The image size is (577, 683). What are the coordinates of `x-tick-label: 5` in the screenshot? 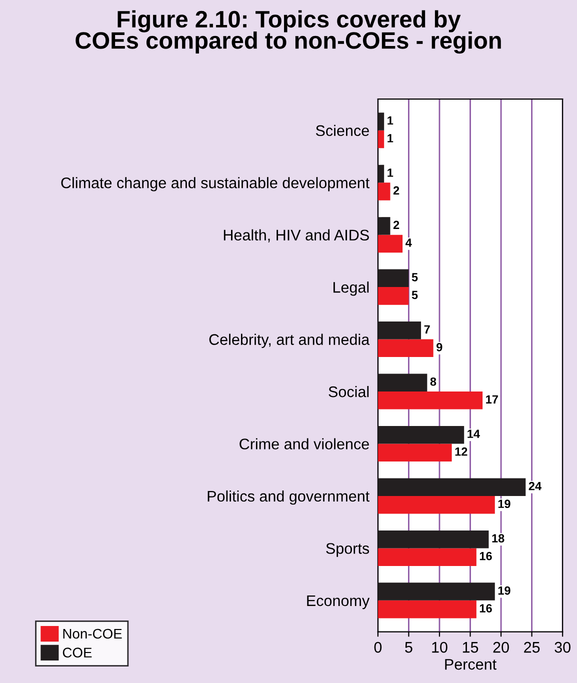 It's located at (408, 647).